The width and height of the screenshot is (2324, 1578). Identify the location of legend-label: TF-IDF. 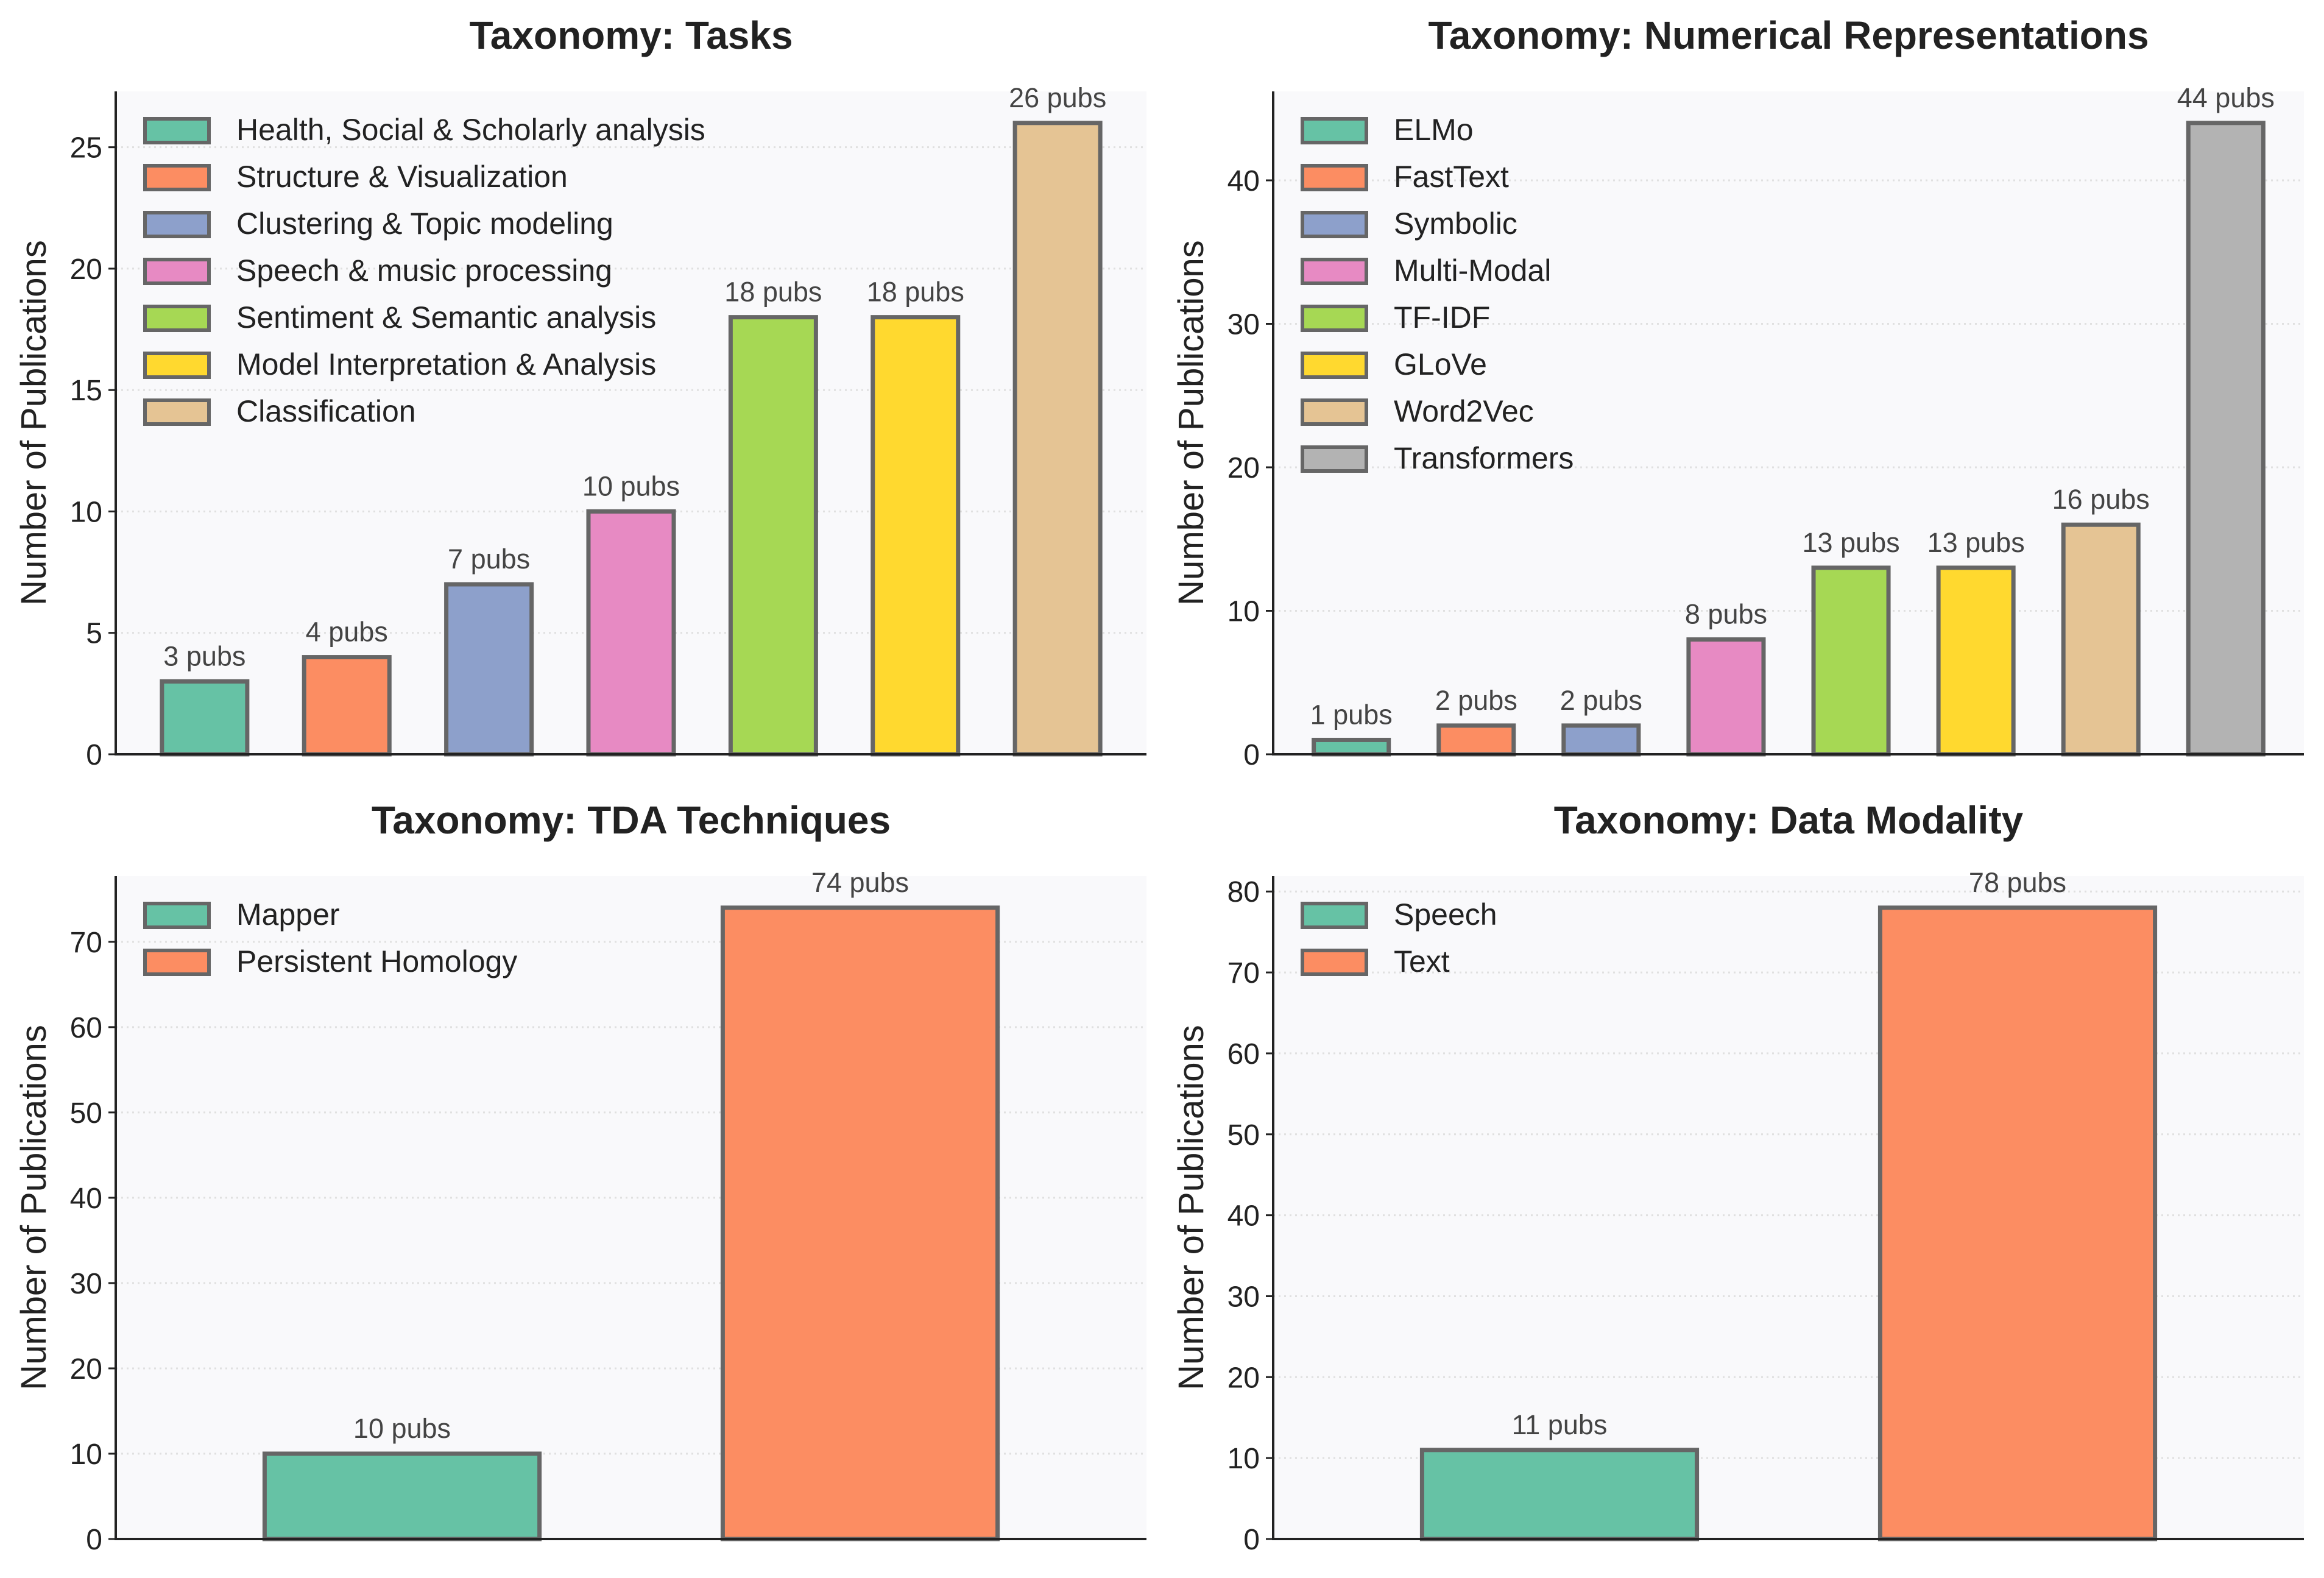
(1442, 317).